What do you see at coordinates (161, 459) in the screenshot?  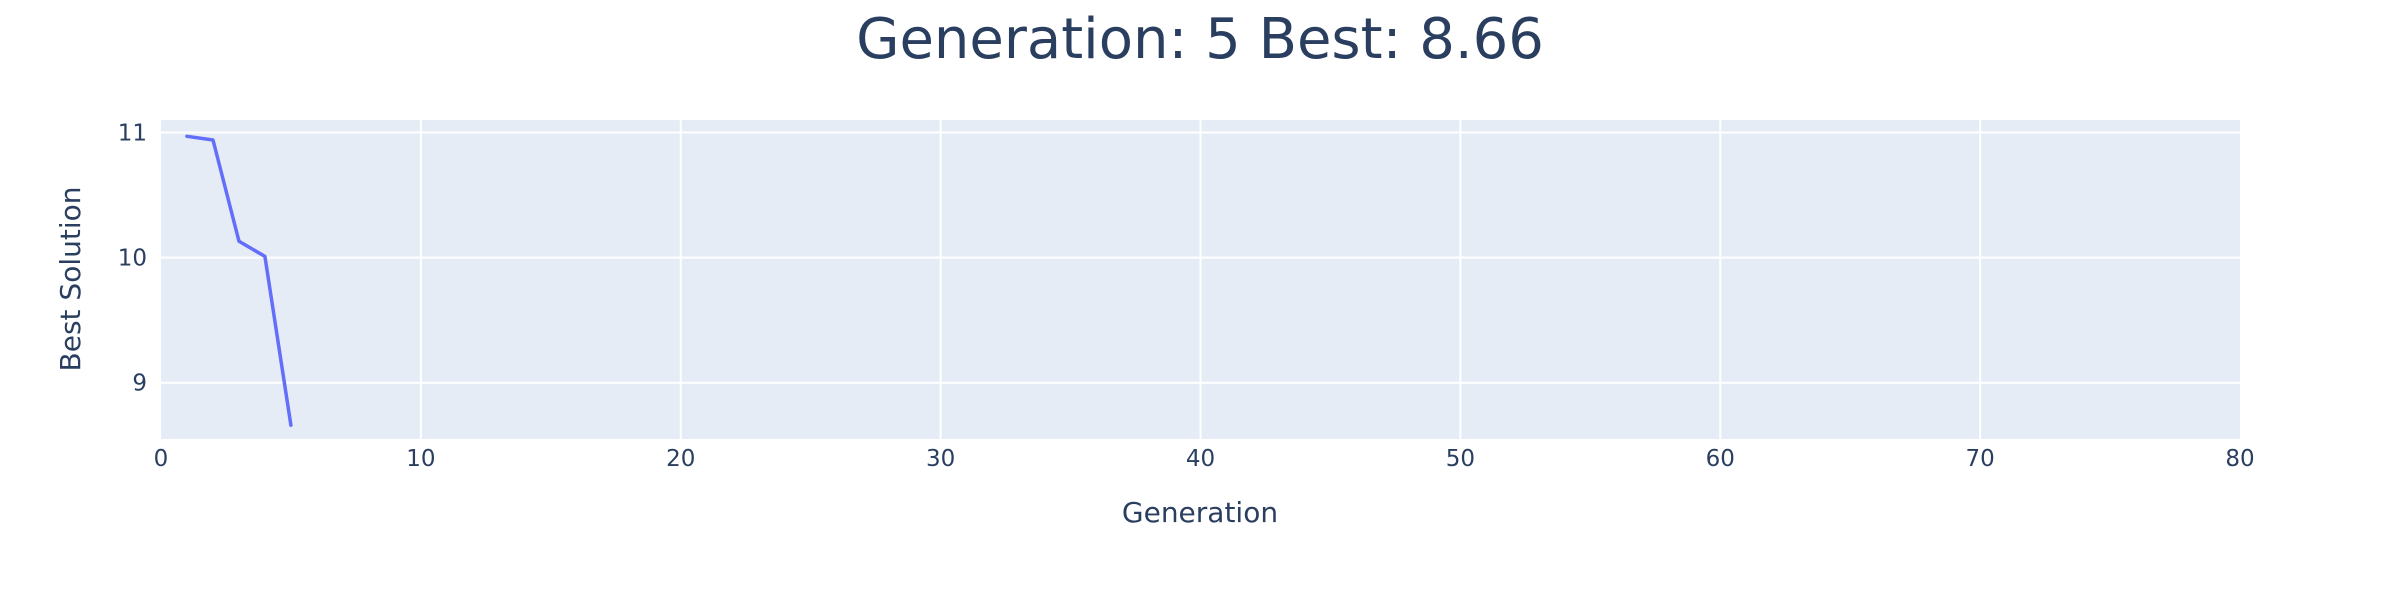 I see `x-tick-label: 0` at bounding box center [161, 459].